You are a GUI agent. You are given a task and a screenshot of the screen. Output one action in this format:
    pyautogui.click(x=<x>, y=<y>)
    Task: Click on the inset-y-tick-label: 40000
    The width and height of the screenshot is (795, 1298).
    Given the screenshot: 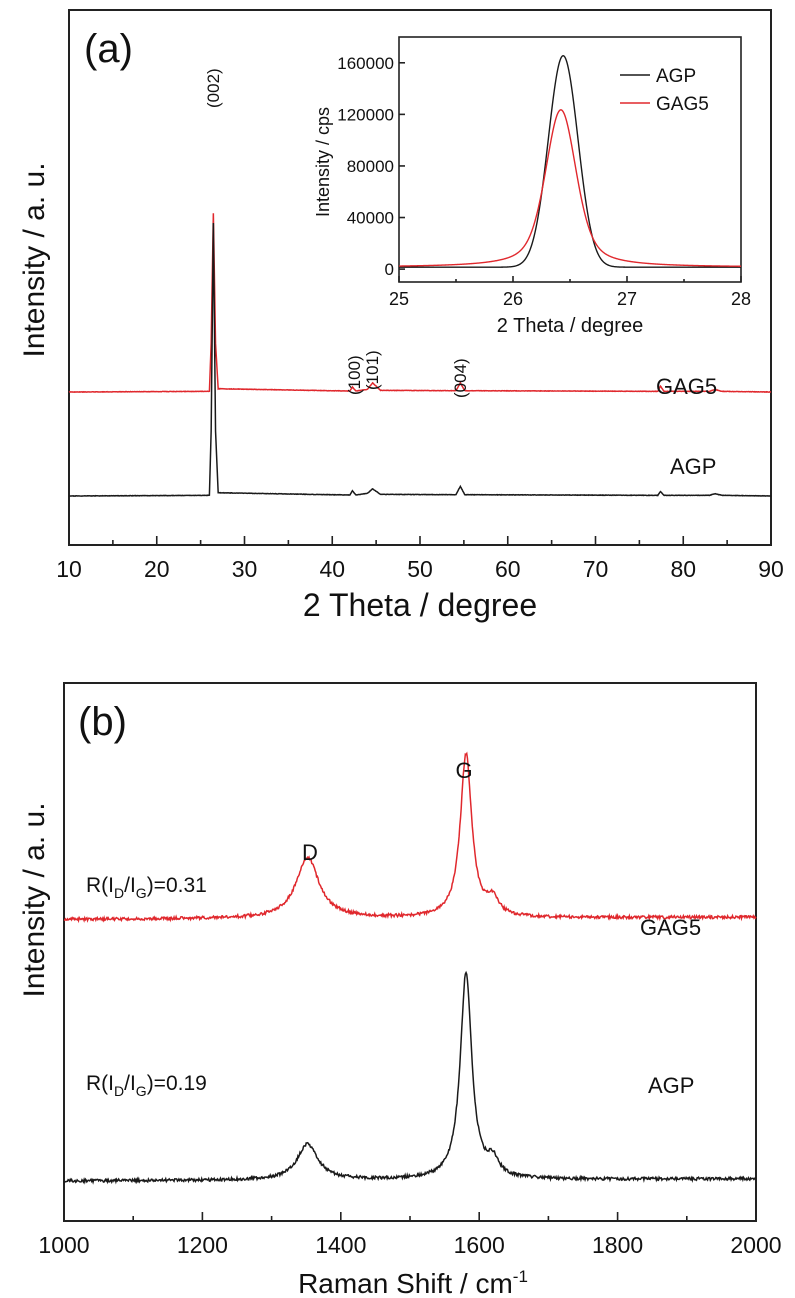 What is the action you would take?
    pyautogui.click(x=370, y=218)
    